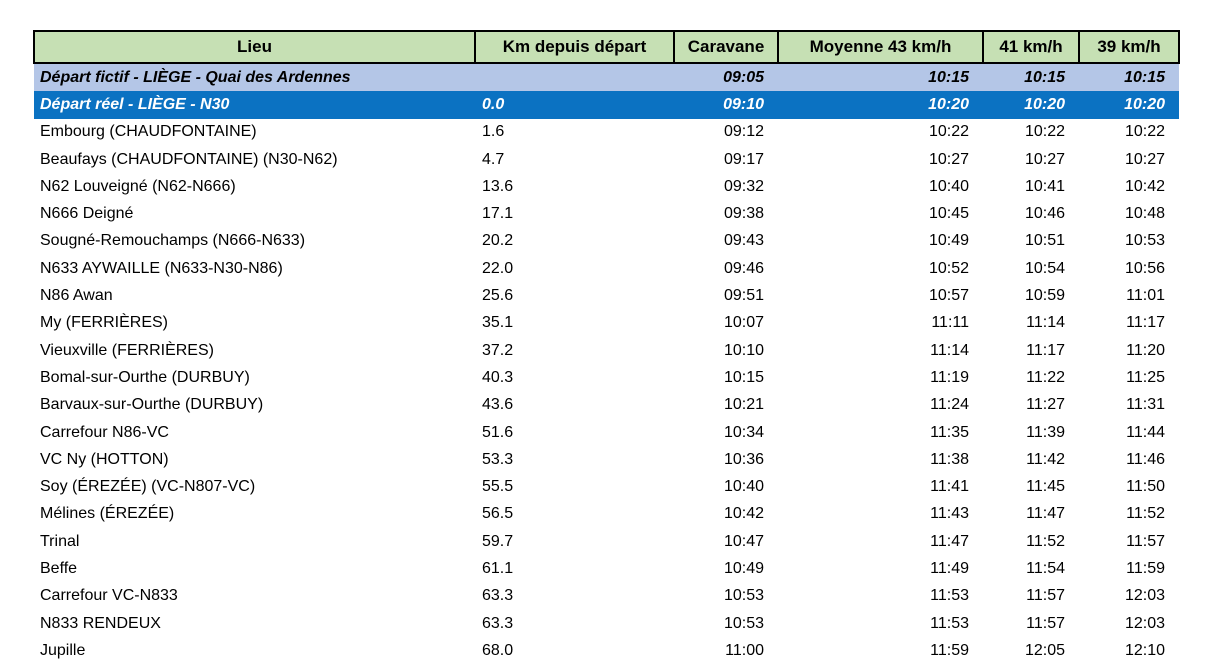  I want to click on column-header-41: 41 km/h, so click(1031, 47).